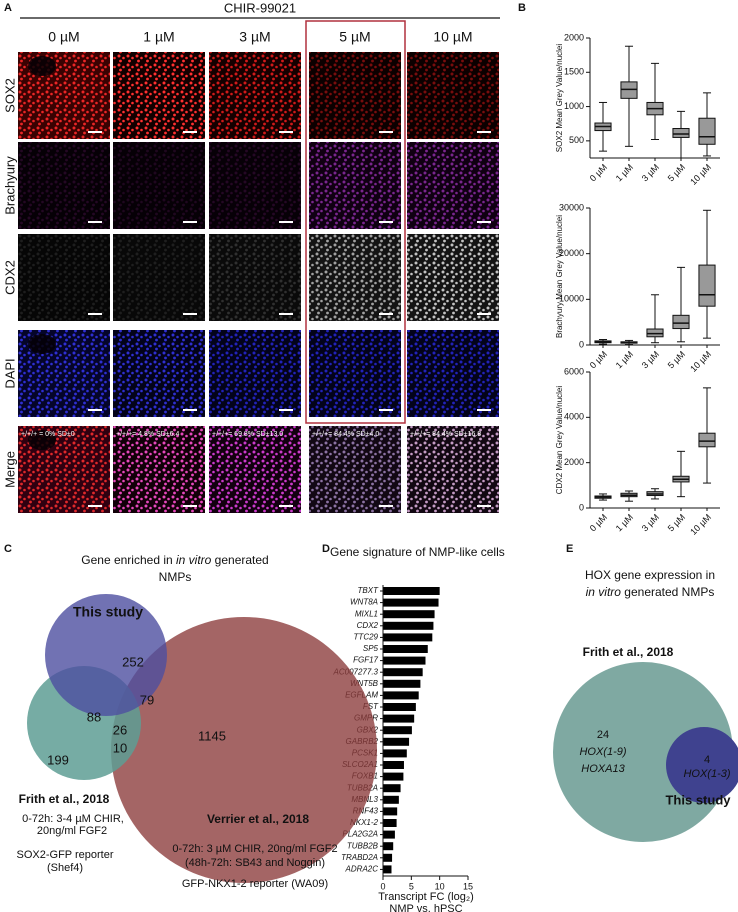 The width and height of the screenshot is (738, 912). What do you see at coordinates (133, 661) in the screenshot?
I see `venn-count: 252` at bounding box center [133, 661].